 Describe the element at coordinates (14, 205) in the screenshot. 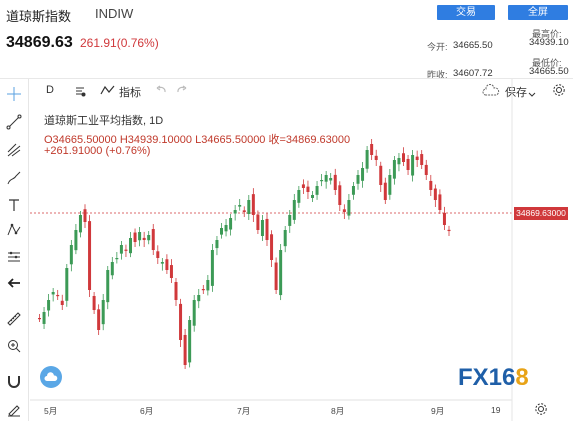

I see `text-icon` at that location.